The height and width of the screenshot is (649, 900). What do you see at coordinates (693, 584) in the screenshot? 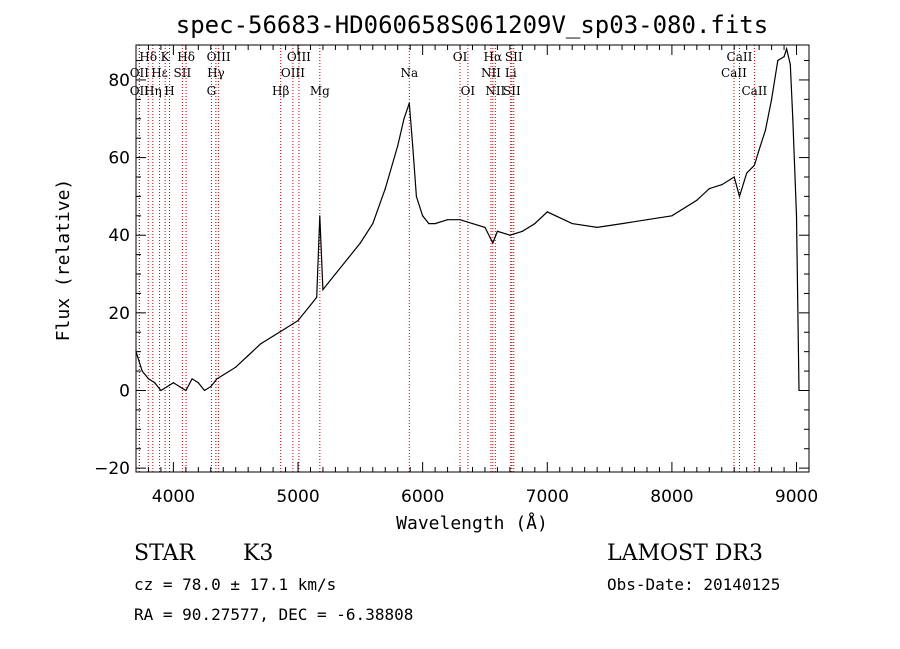
I see `observation-date: Obs-Date: 20140125` at bounding box center [693, 584].